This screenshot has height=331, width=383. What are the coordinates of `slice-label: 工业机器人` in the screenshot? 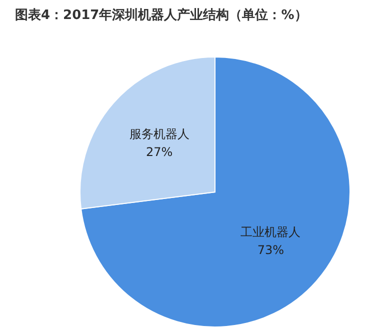 It's located at (270, 232).